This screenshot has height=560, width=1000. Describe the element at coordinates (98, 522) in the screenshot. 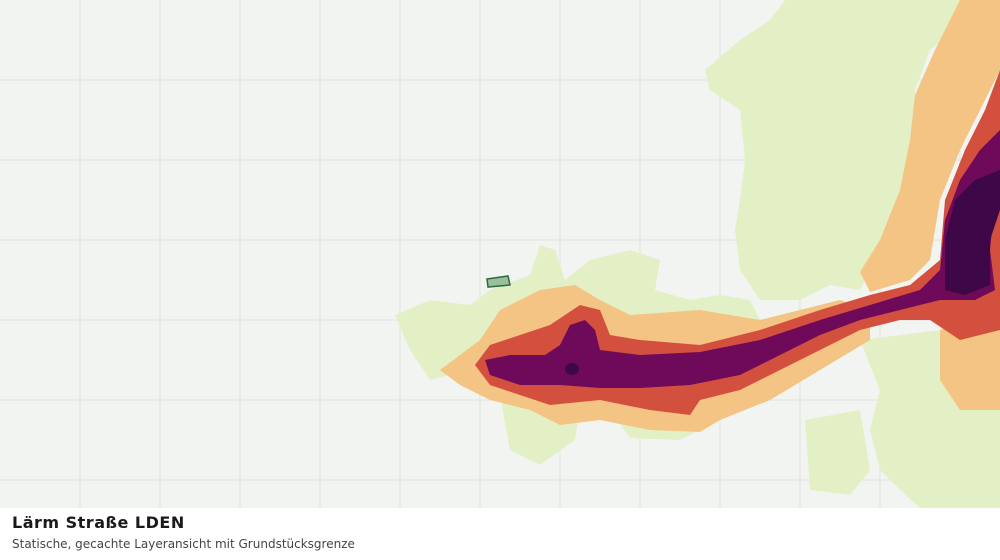

I see `map-title: Lärm Straße LDEN` at that location.